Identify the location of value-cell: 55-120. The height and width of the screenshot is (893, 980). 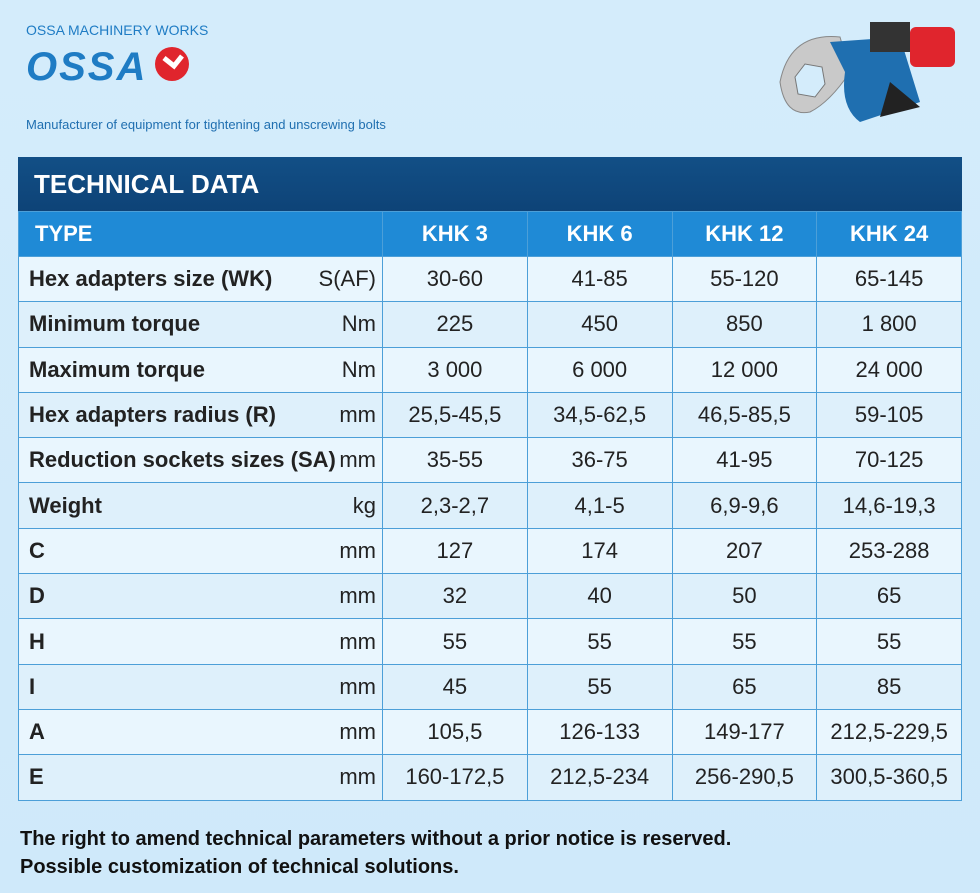
(744, 279).